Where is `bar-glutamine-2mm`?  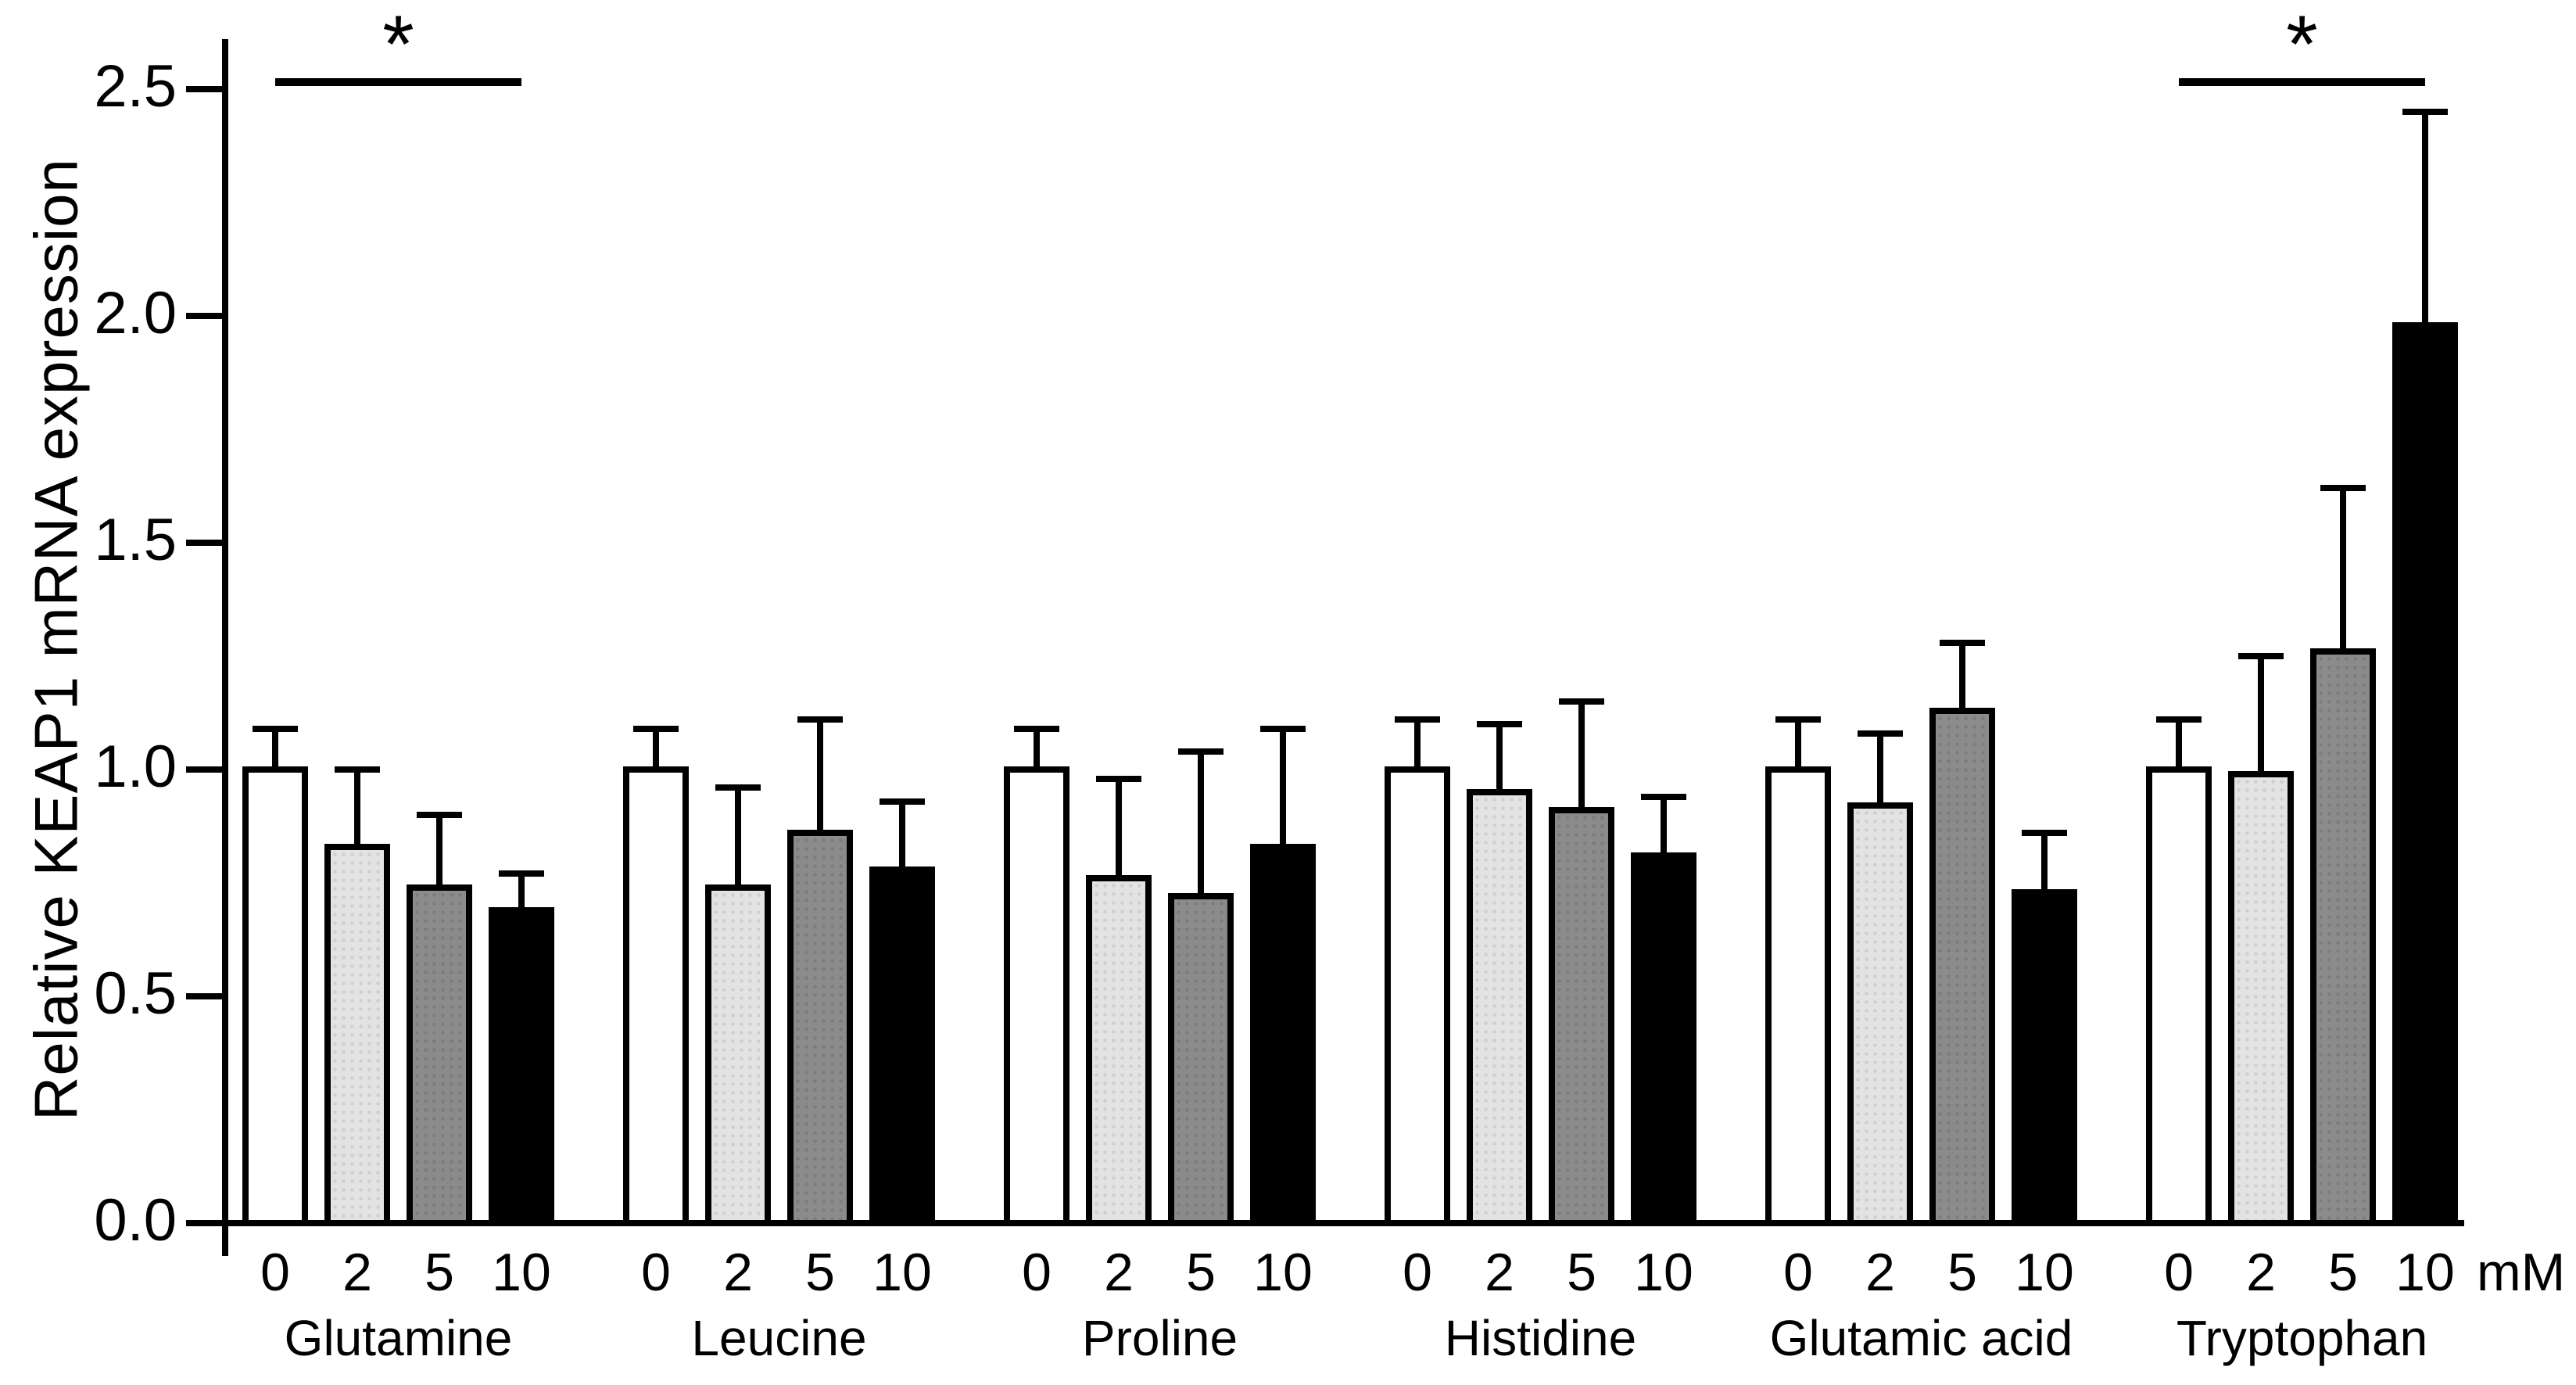
bar-glutamine-2mm is located at coordinates (357, 1034).